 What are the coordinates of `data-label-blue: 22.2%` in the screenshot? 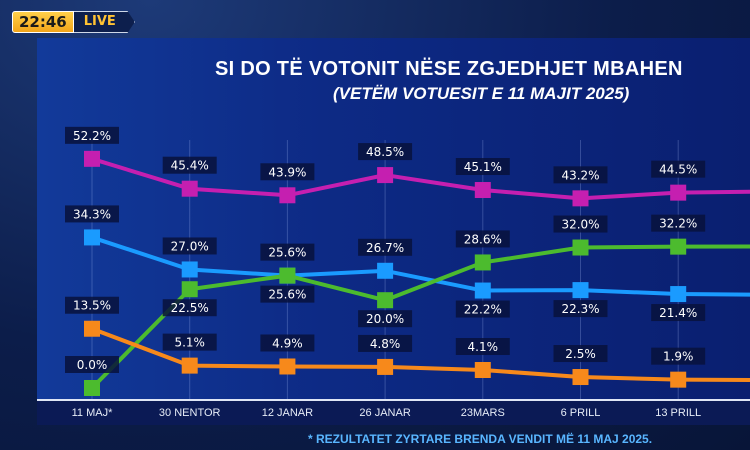 It's located at (483, 310).